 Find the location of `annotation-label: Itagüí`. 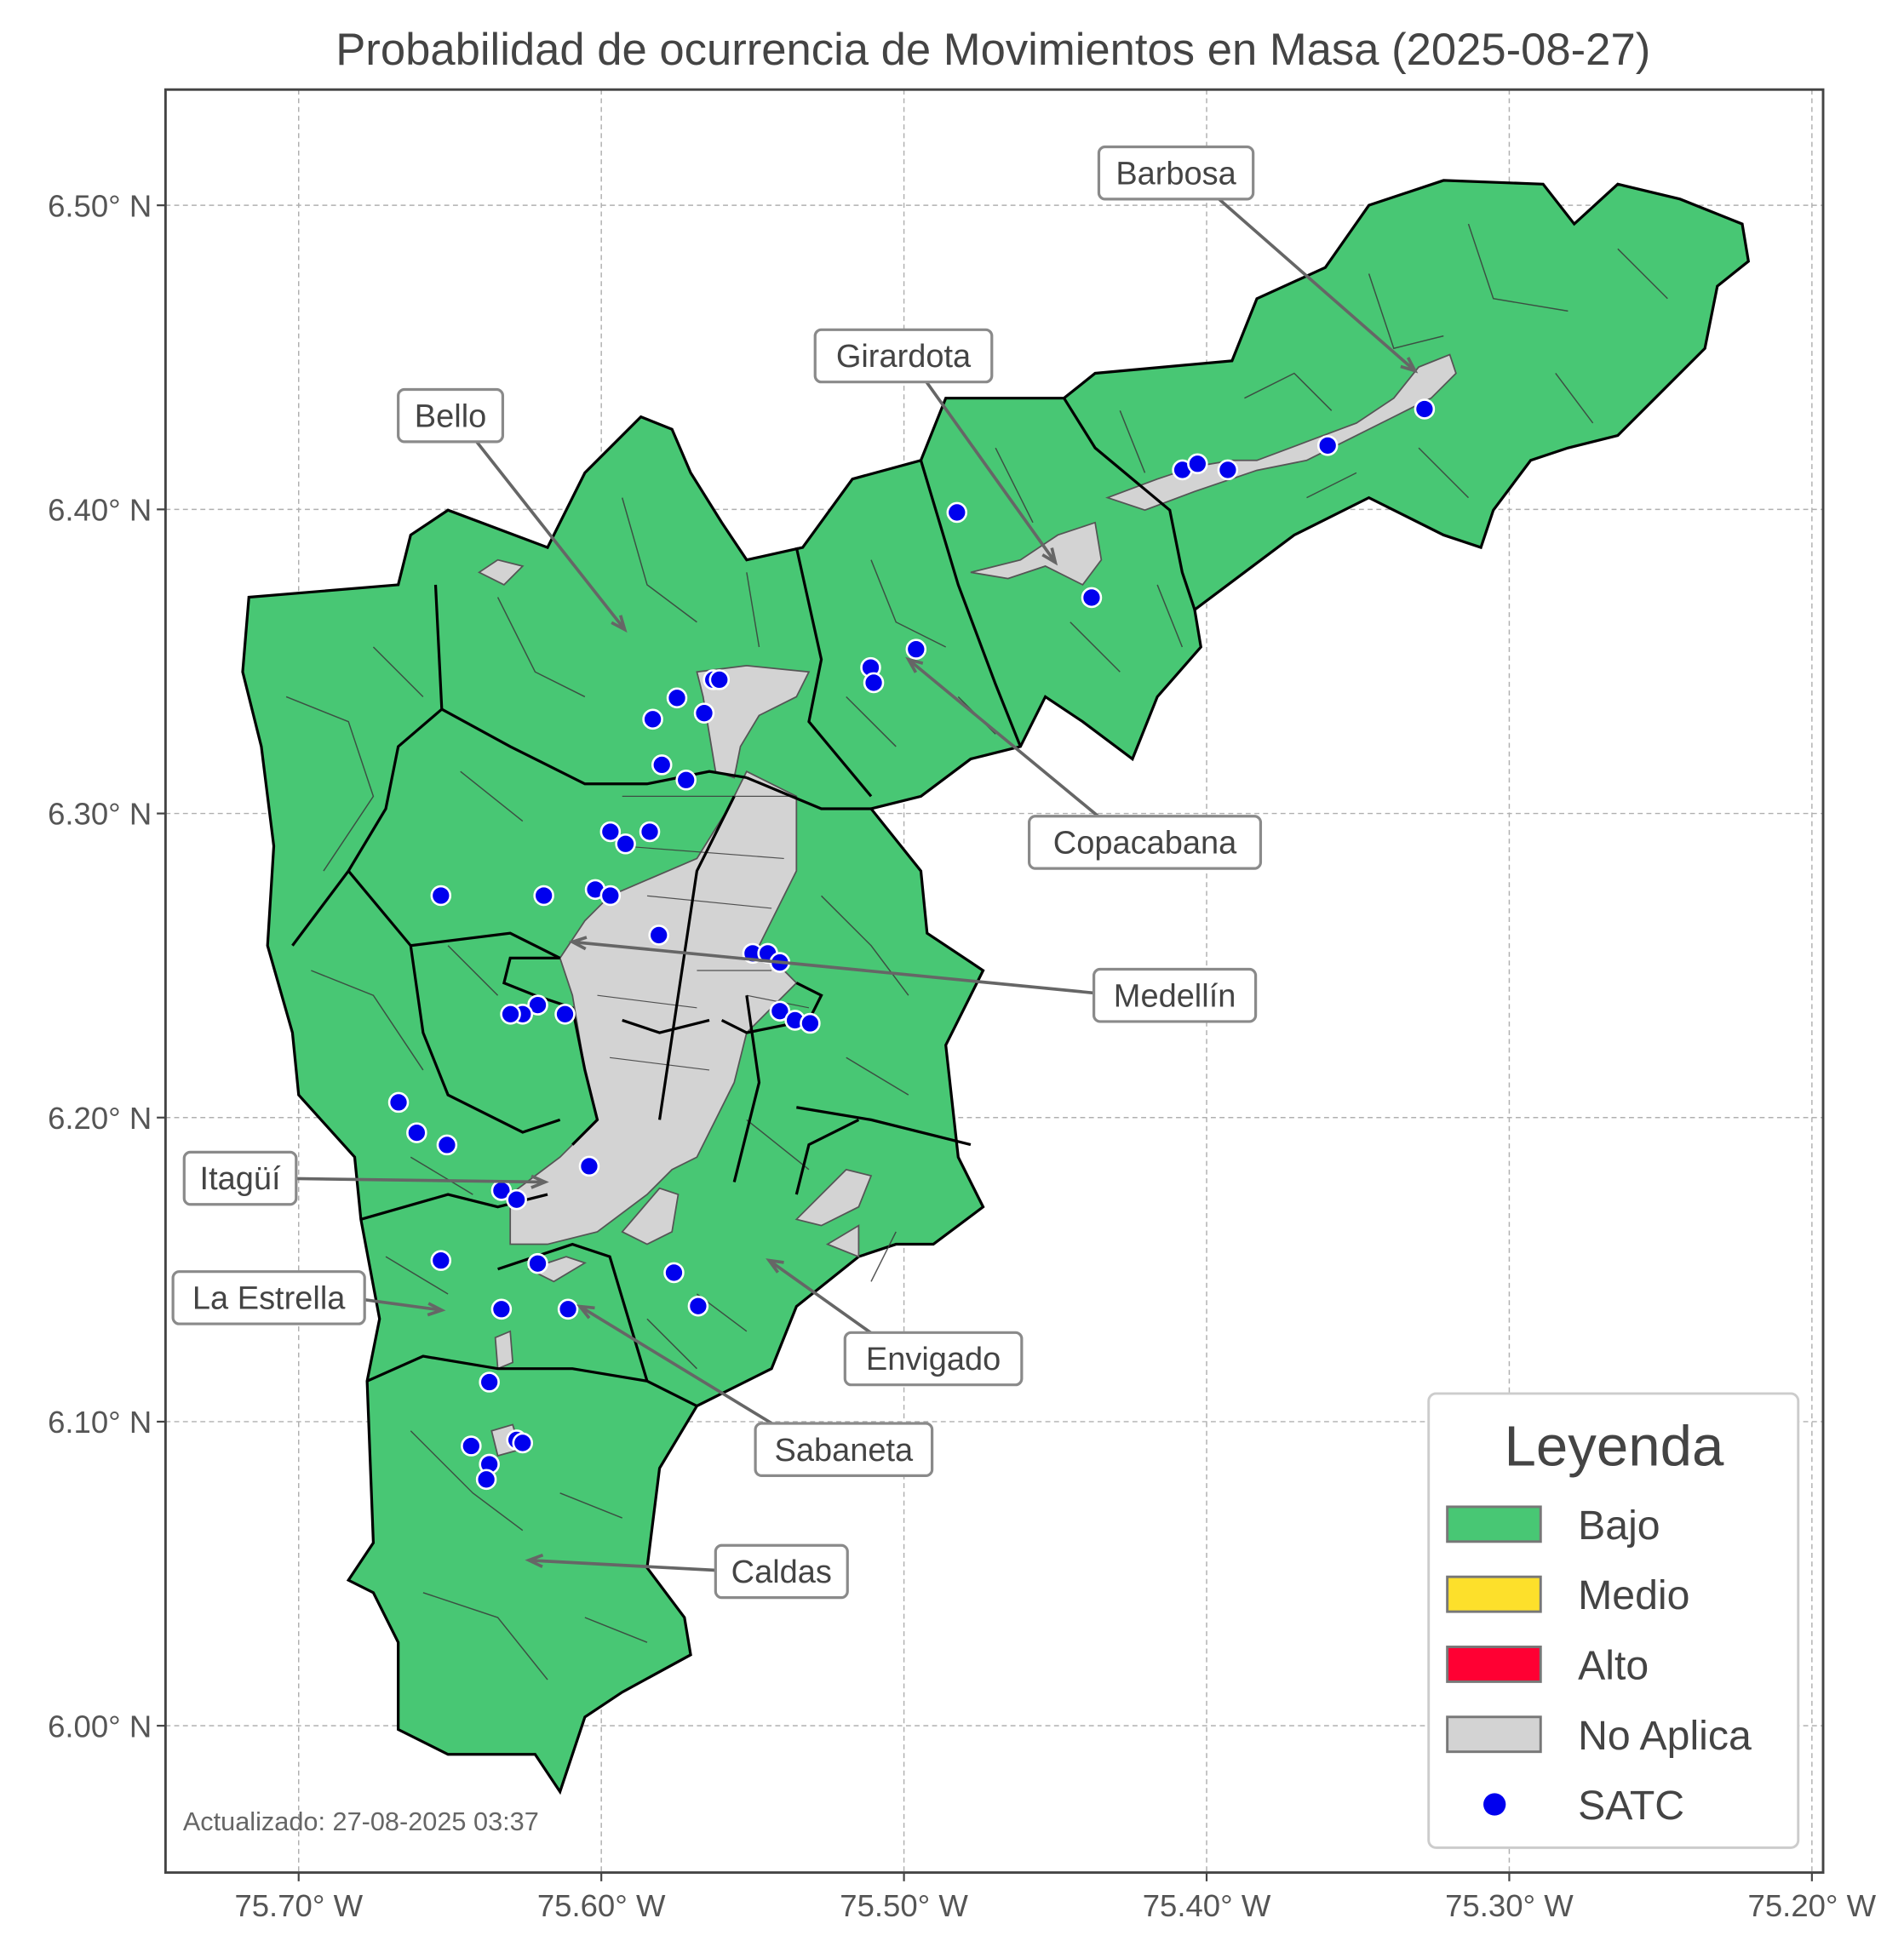

annotation-label: Itagüí is located at coordinates (241, 1179).